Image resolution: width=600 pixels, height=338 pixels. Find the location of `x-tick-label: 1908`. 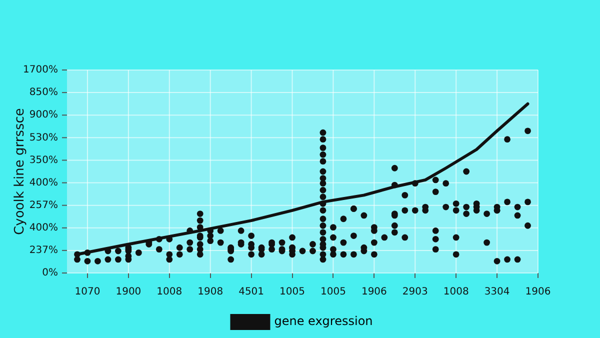

x-tick-label: 1908 is located at coordinates (211, 292).